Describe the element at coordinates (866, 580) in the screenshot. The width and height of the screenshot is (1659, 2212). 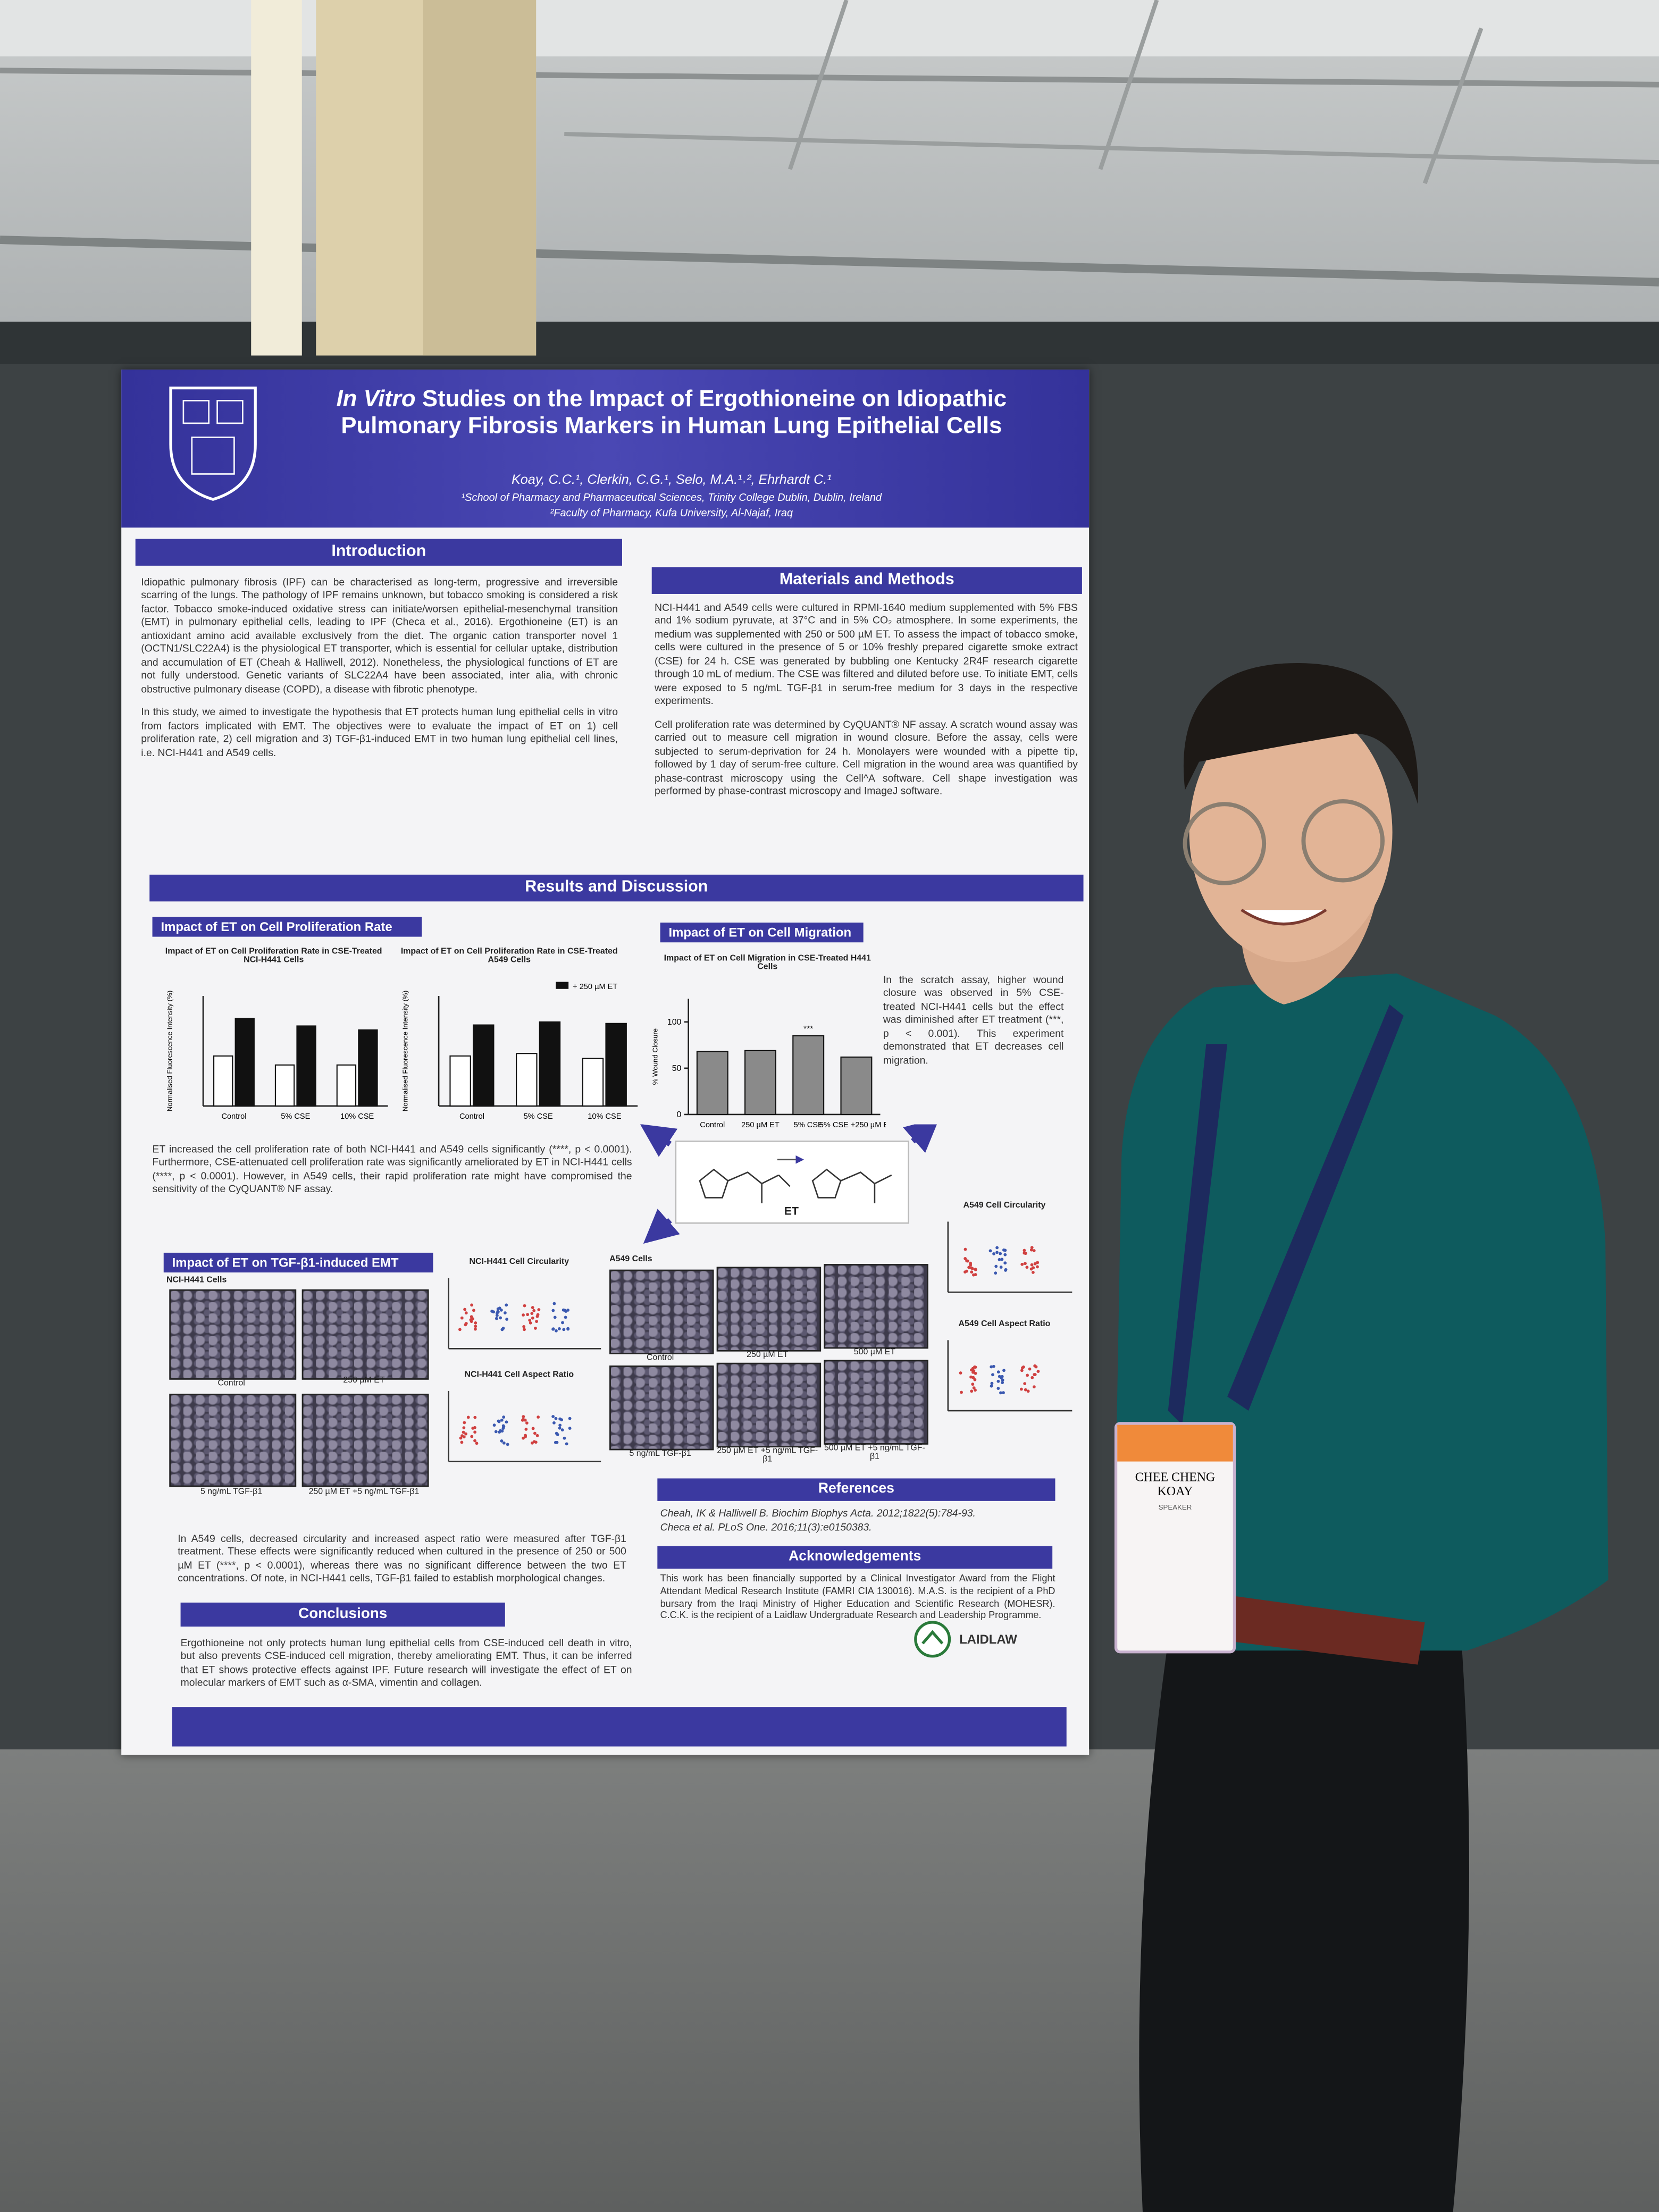
I see `section-heading: Materials and Methods` at that location.